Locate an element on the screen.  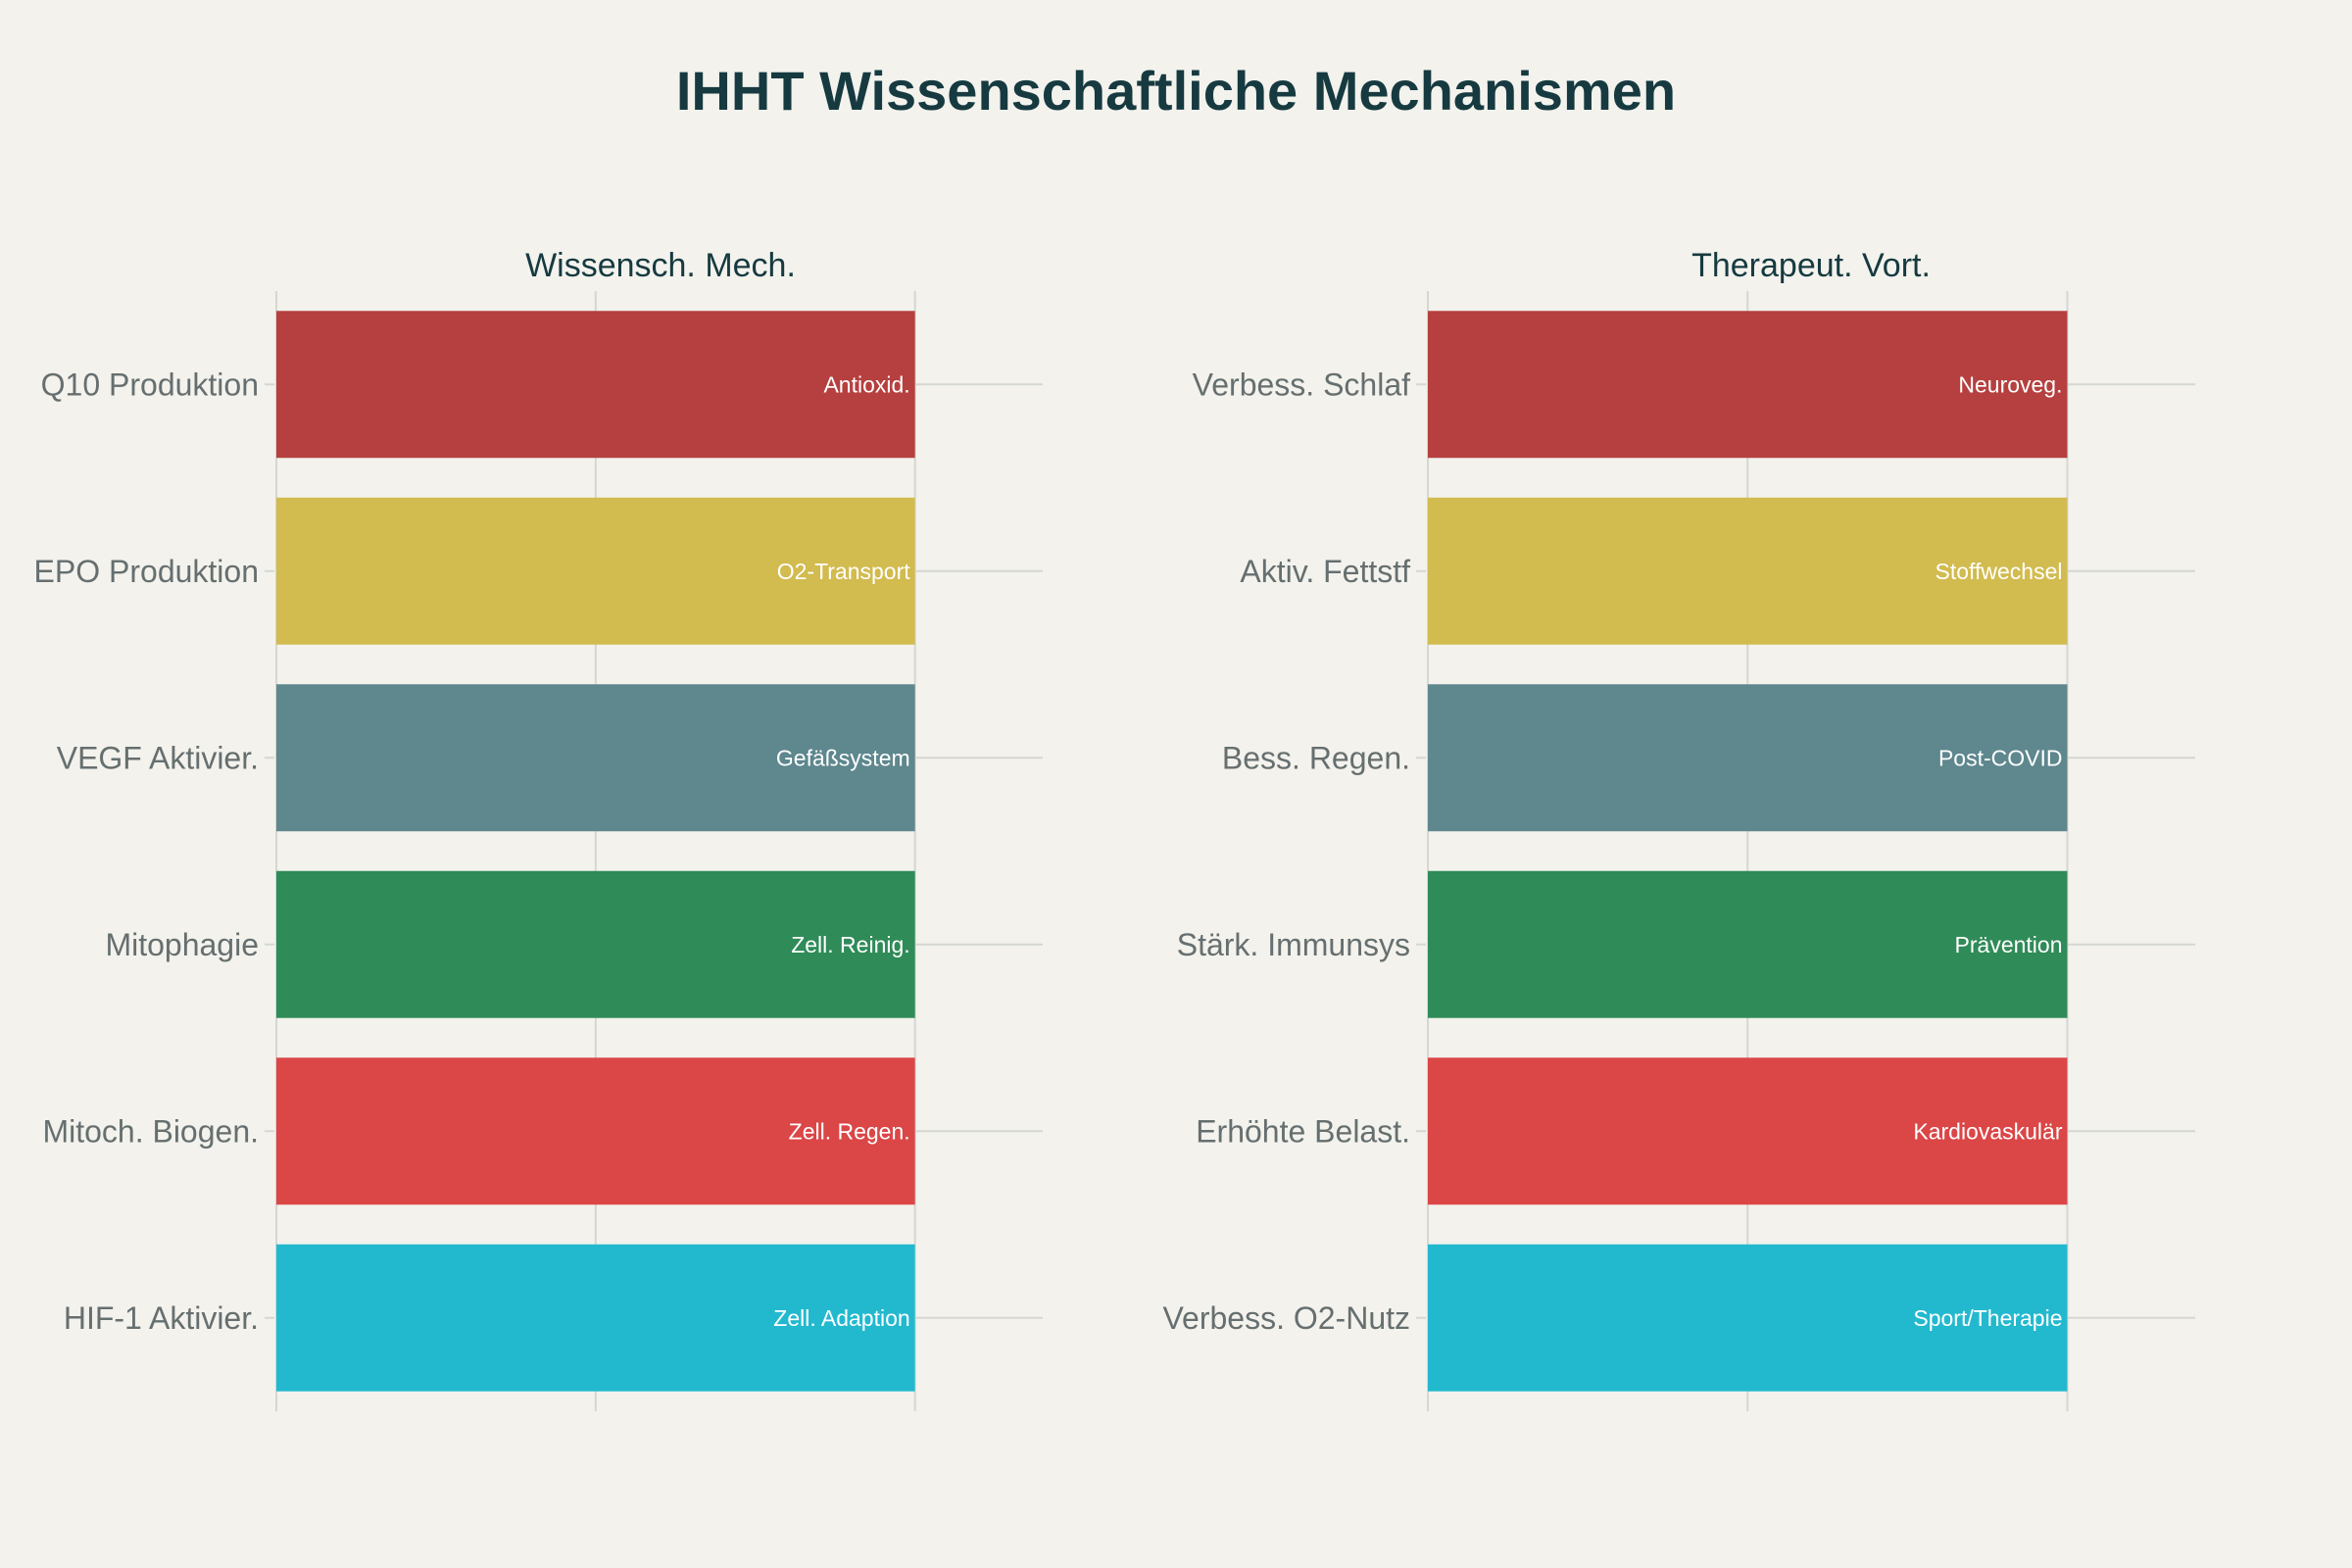
bar-label: Neuroveg. is located at coordinates (2010, 384).